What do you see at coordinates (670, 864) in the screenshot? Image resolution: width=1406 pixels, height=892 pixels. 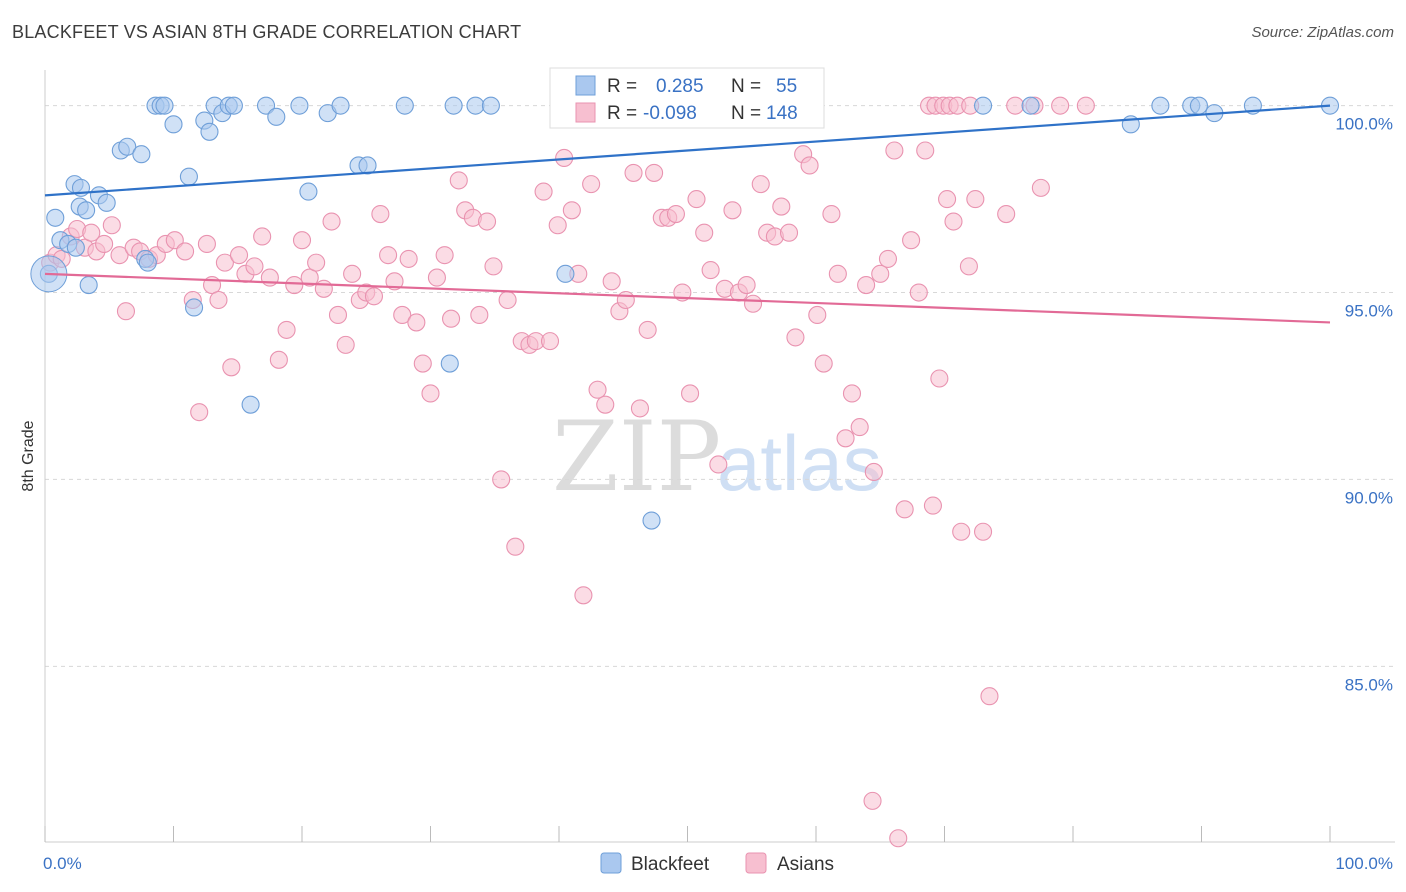 I see `legend-label-blackfeet: Blackfeet` at bounding box center [670, 864].